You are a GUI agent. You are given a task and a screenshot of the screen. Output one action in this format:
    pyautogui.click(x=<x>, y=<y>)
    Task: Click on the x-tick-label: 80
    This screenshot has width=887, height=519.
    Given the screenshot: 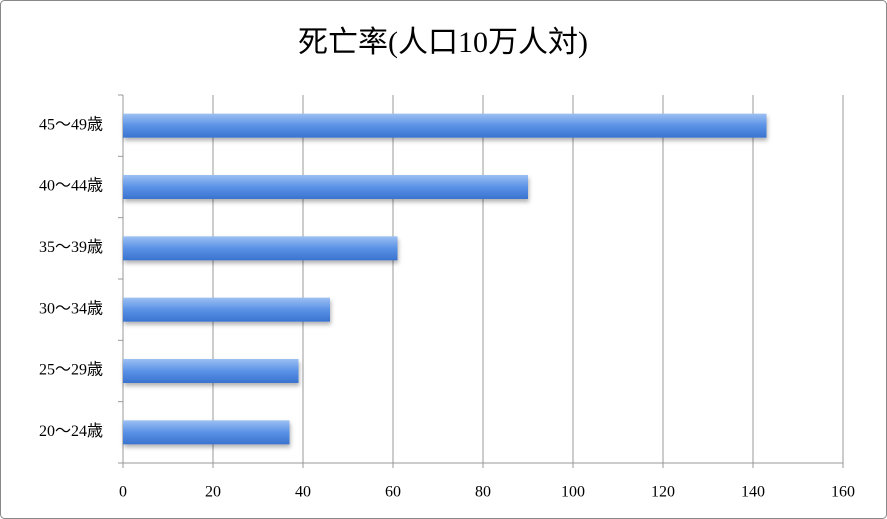 What is the action you would take?
    pyautogui.click(x=483, y=492)
    